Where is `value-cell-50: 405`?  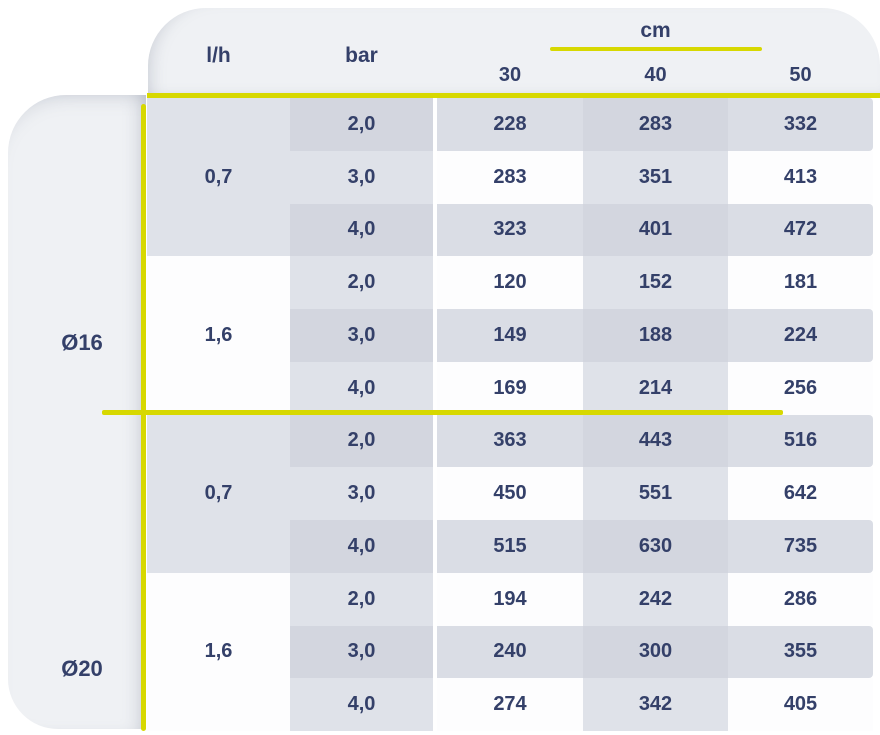 value-cell-50: 405 is located at coordinates (800, 704).